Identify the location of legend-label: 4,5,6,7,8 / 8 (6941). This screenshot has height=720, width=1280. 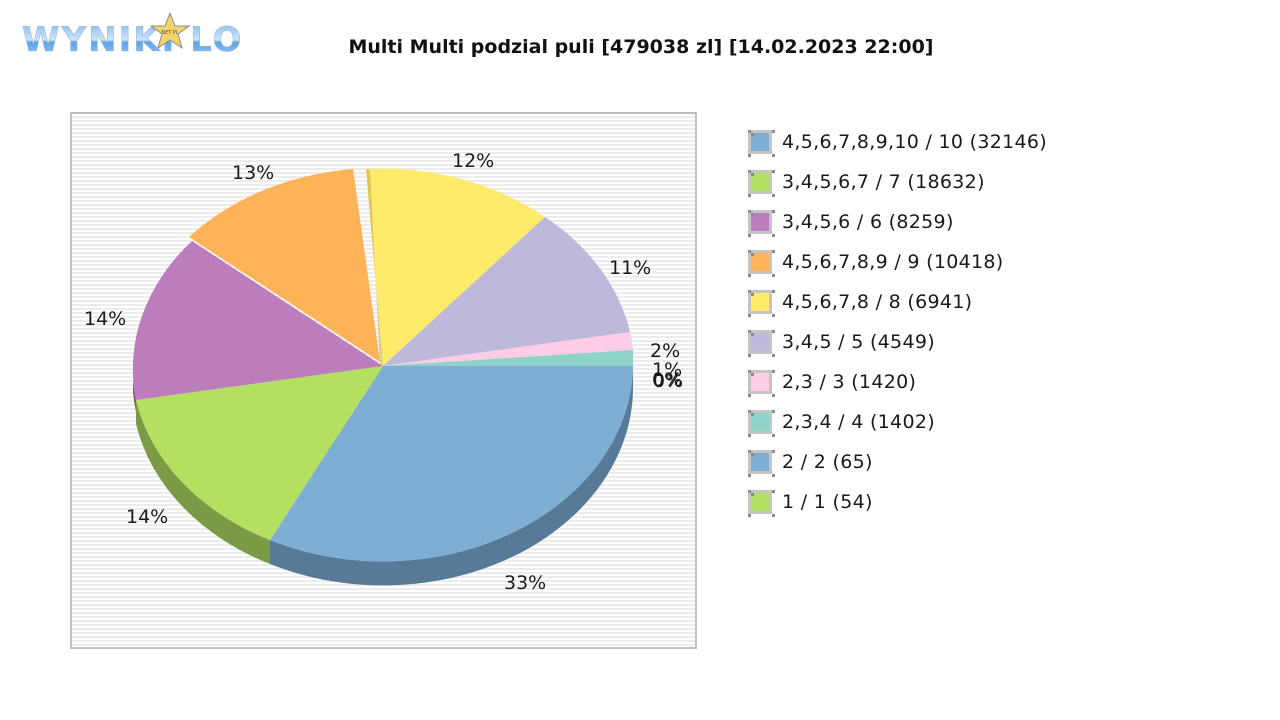
(877, 302).